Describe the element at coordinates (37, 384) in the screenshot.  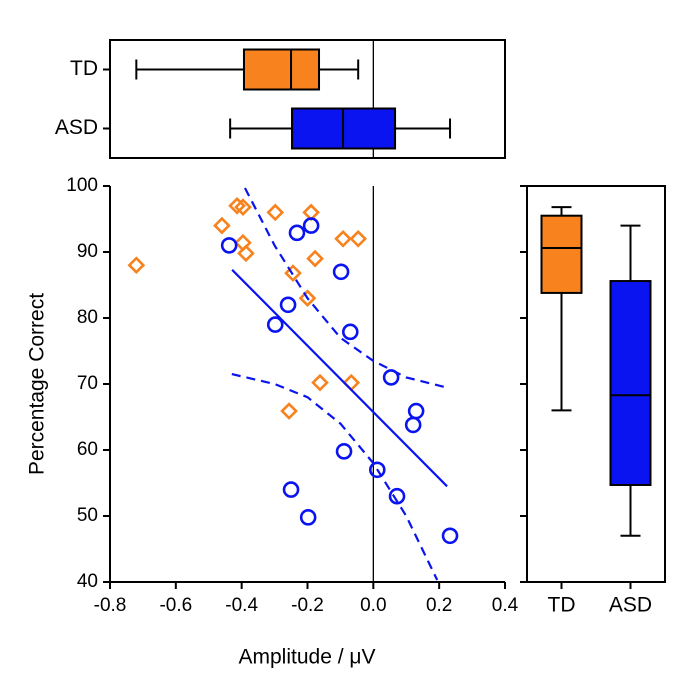
I see `y-axis-label: Percentage Correct` at that location.